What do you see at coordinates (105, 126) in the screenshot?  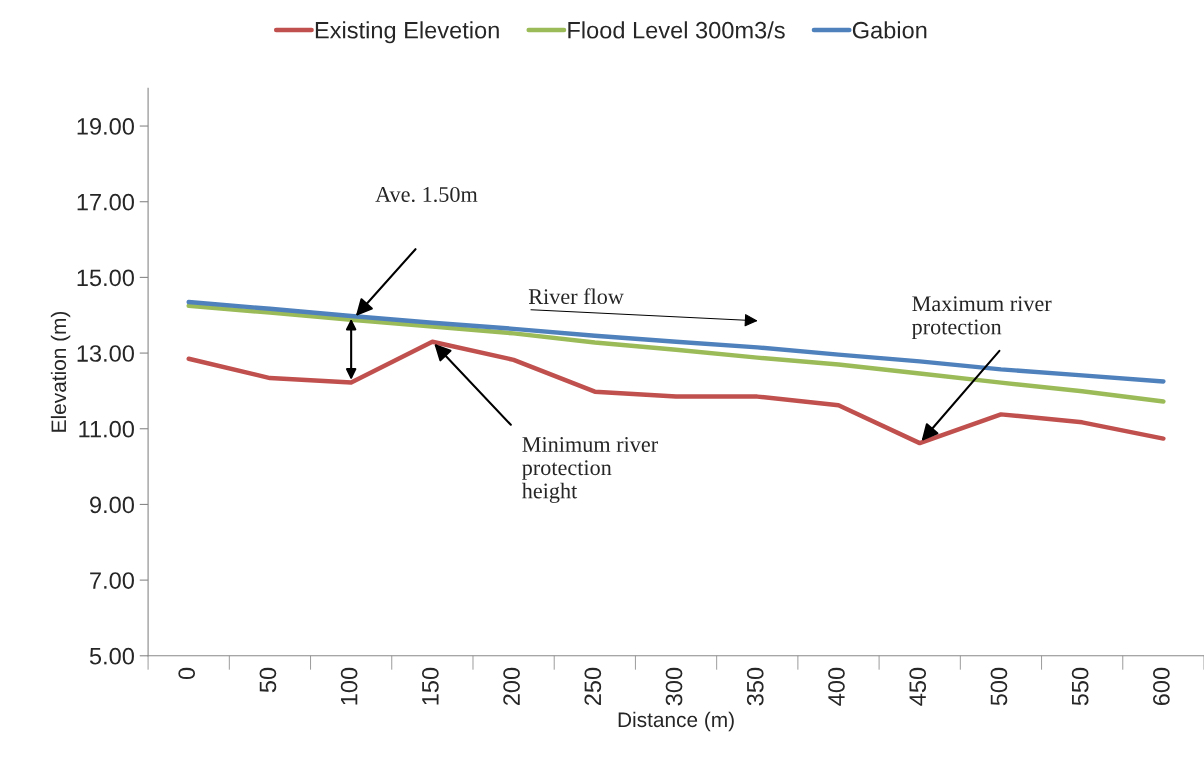 I see `y-tick-label: 19.00` at bounding box center [105, 126].